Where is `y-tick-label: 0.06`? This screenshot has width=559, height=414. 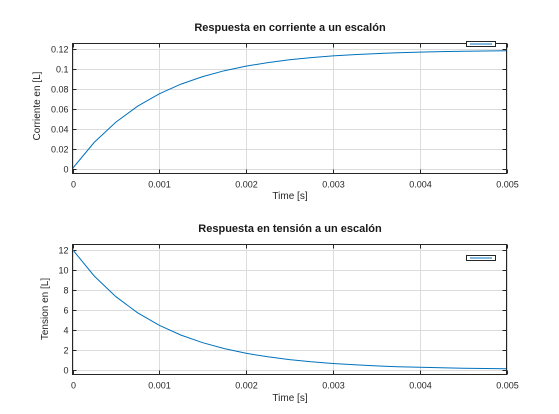 y-tick-label: 0.06 is located at coordinates (60, 110).